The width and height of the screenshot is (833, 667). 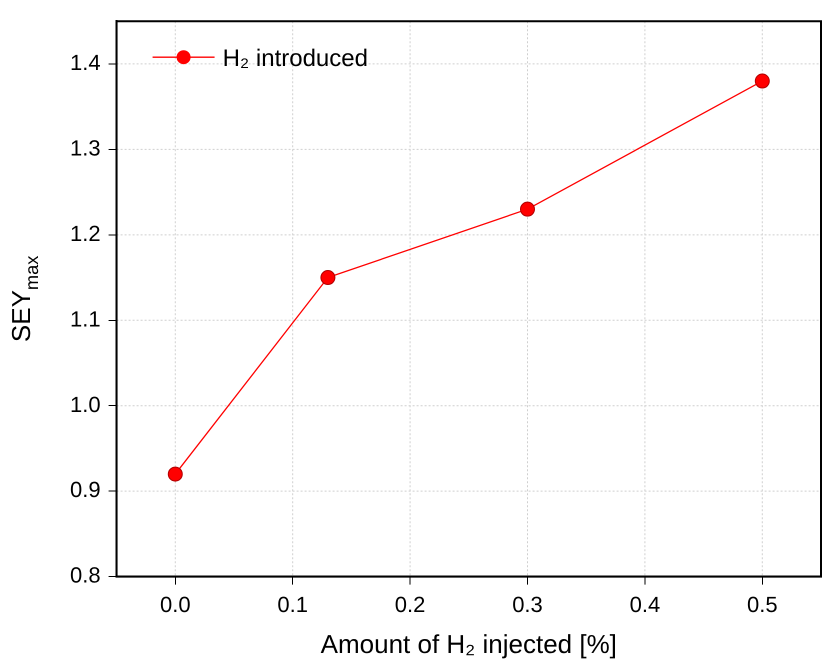 I want to click on y-tick-label: 1.4, so click(x=85, y=62).